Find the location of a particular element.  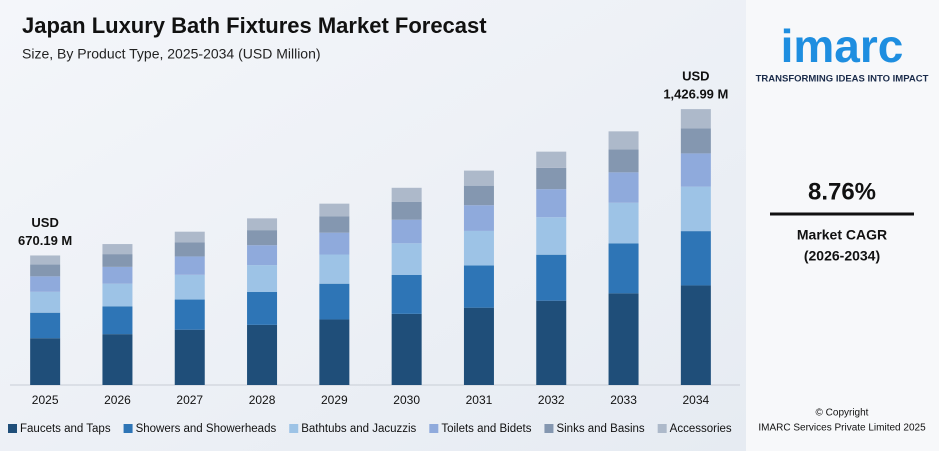

legend-label: Faucets and Taps is located at coordinates (65, 429).